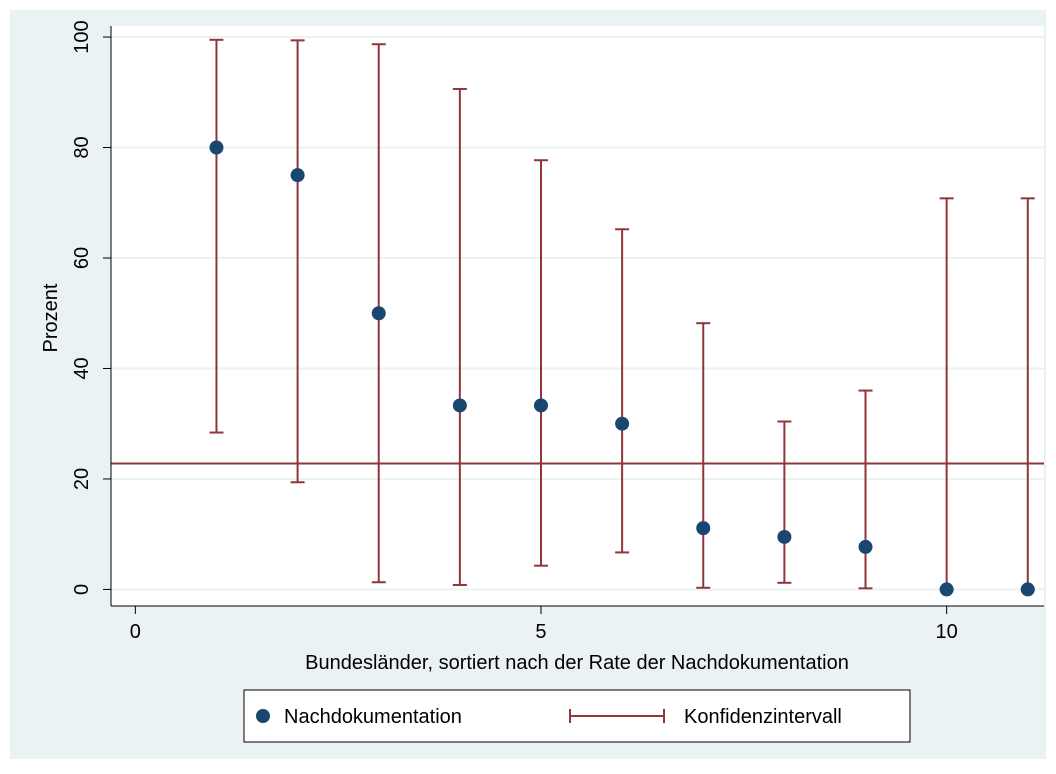  I want to click on x-tick-label-2: 10, so click(947, 632).